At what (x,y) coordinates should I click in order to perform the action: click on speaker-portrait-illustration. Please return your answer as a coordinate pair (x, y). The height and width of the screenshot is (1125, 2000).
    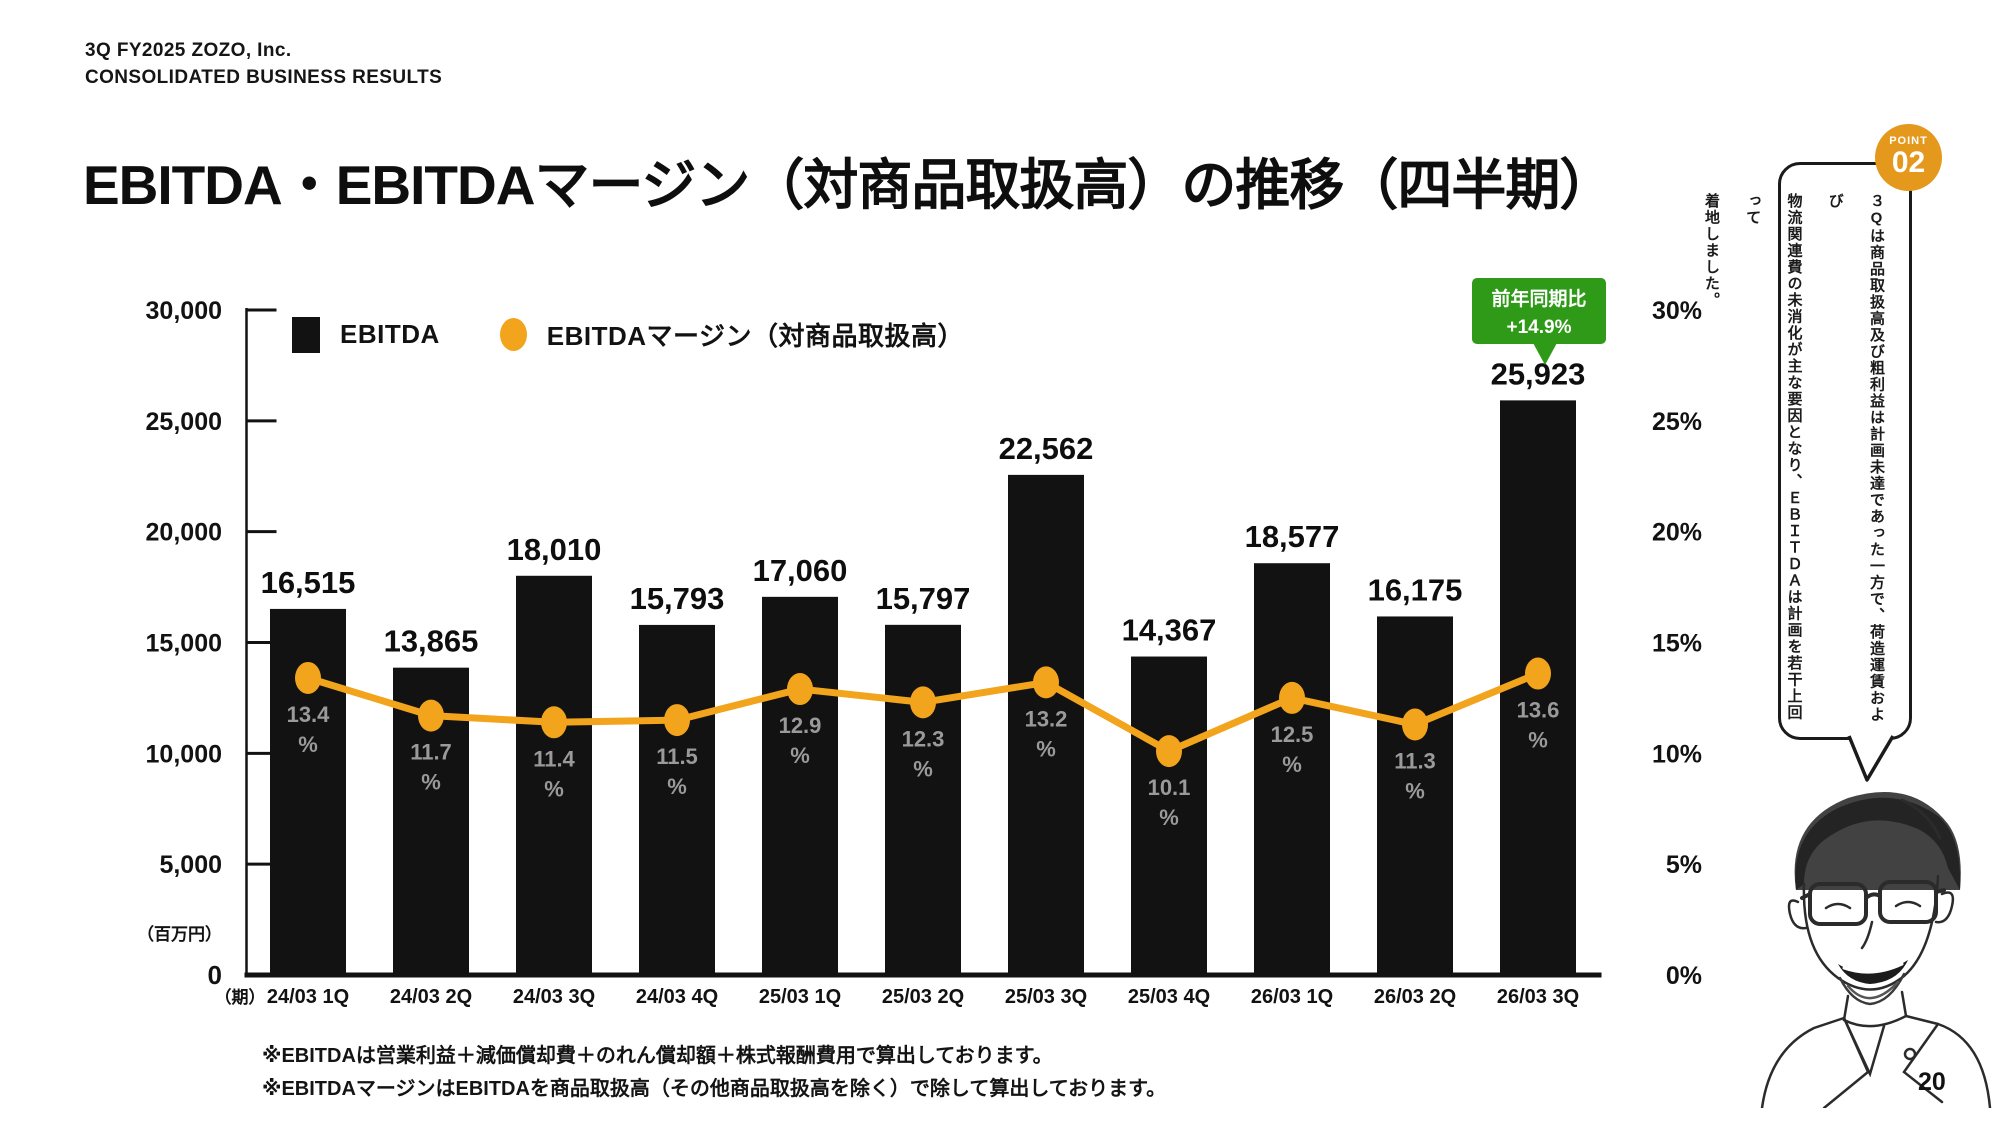
    Looking at the image, I should click on (1876, 949).